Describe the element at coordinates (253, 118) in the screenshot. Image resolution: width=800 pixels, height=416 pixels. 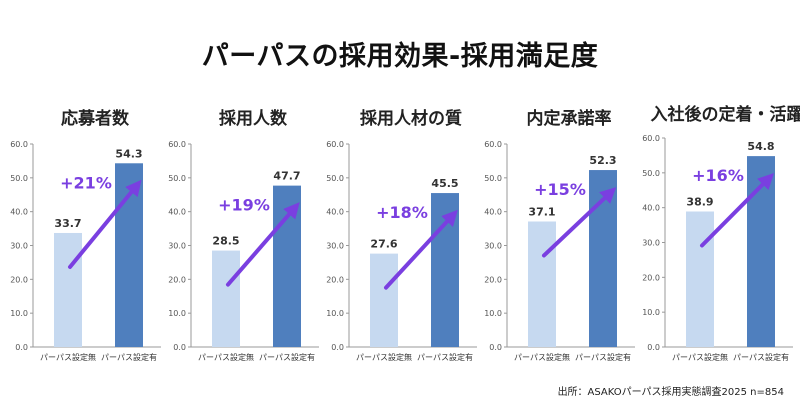
I see `chart-title: 採用人数` at that location.